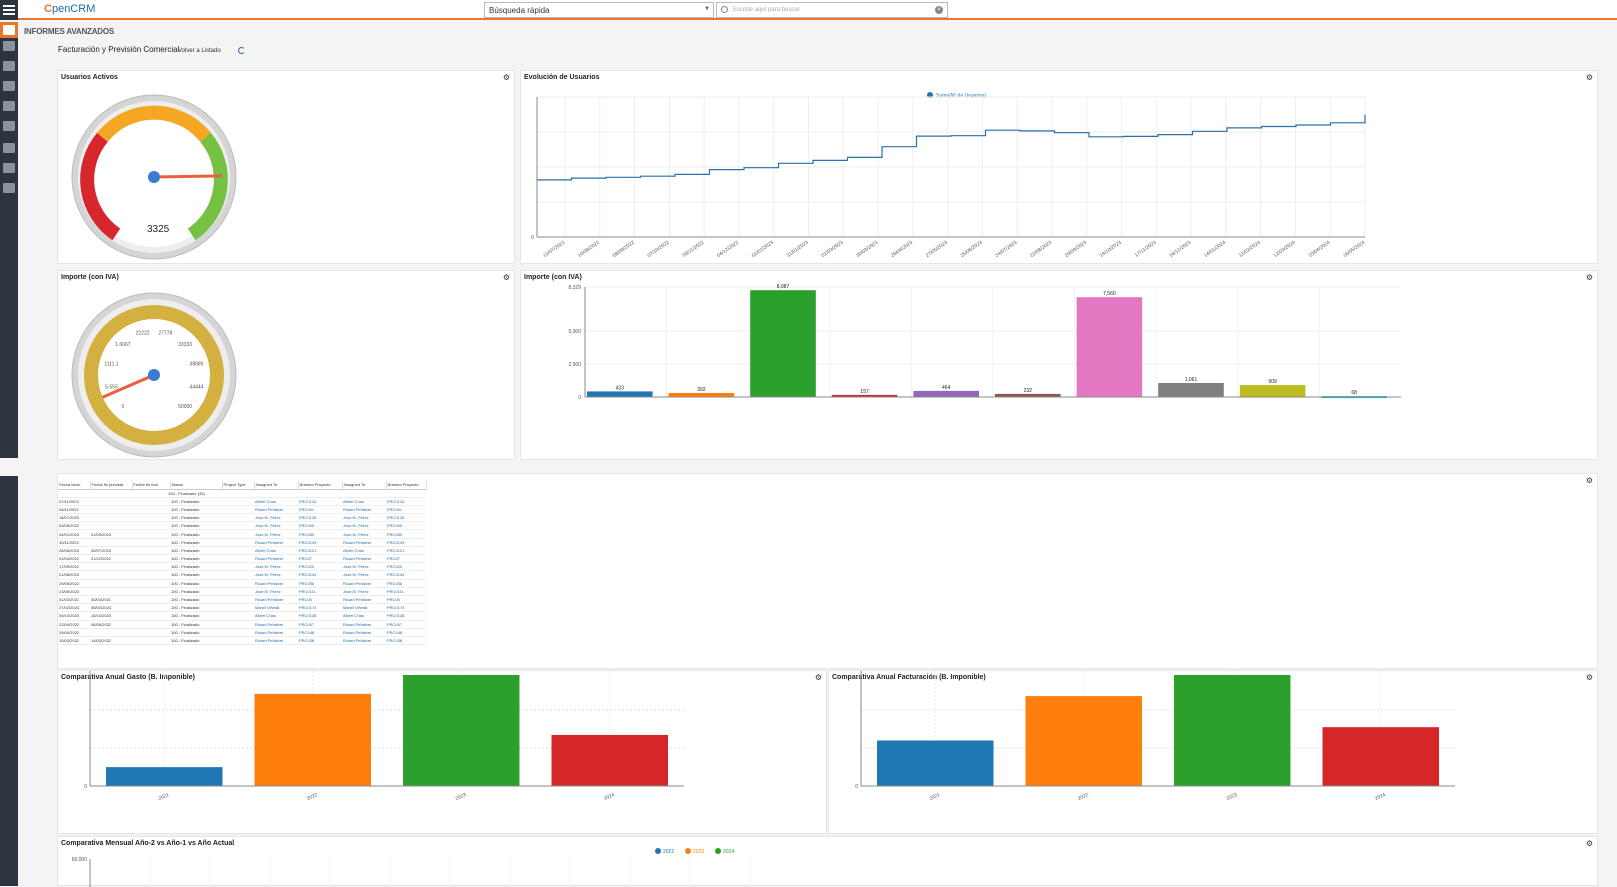 The height and width of the screenshot is (887, 1617). Describe the element at coordinates (9, 188) in the screenshot. I see `sidebar-item-settings-icon` at that location.